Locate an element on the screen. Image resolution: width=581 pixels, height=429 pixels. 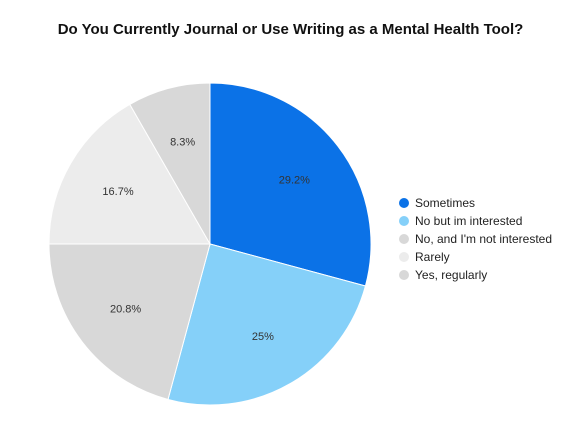
slice-label: 29.2% is located at coordinates (294, 180).